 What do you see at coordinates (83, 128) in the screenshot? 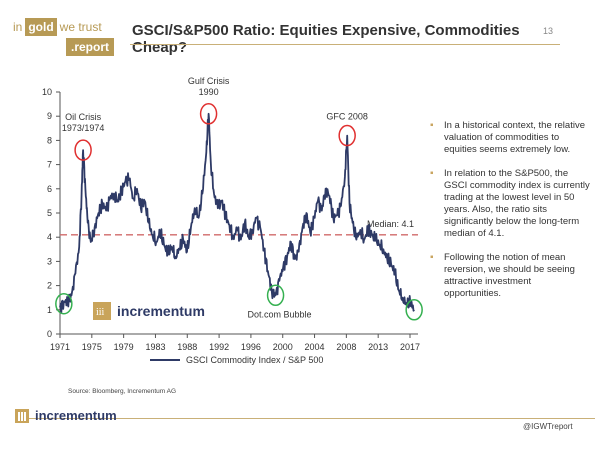
I see `annotation-sublabel: 1973/1974` at bounding box center [83, 128].